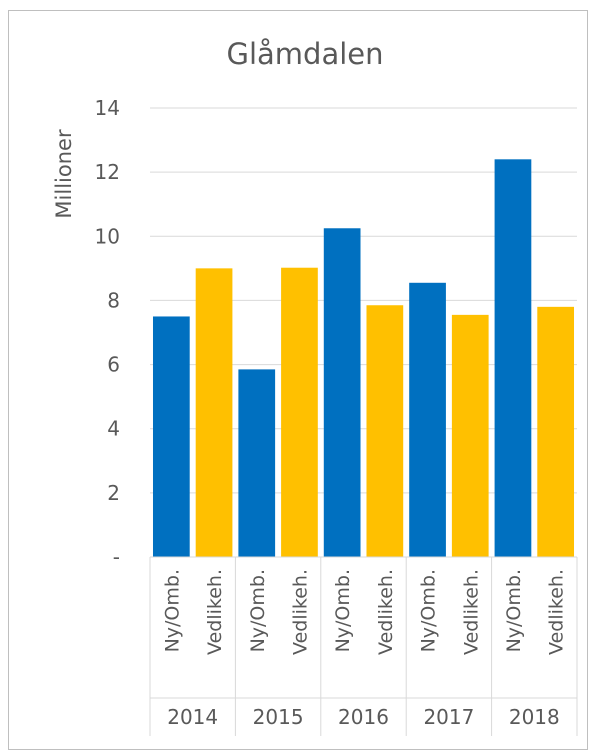  I want to click on group-label: 2016, so click(363, 717).